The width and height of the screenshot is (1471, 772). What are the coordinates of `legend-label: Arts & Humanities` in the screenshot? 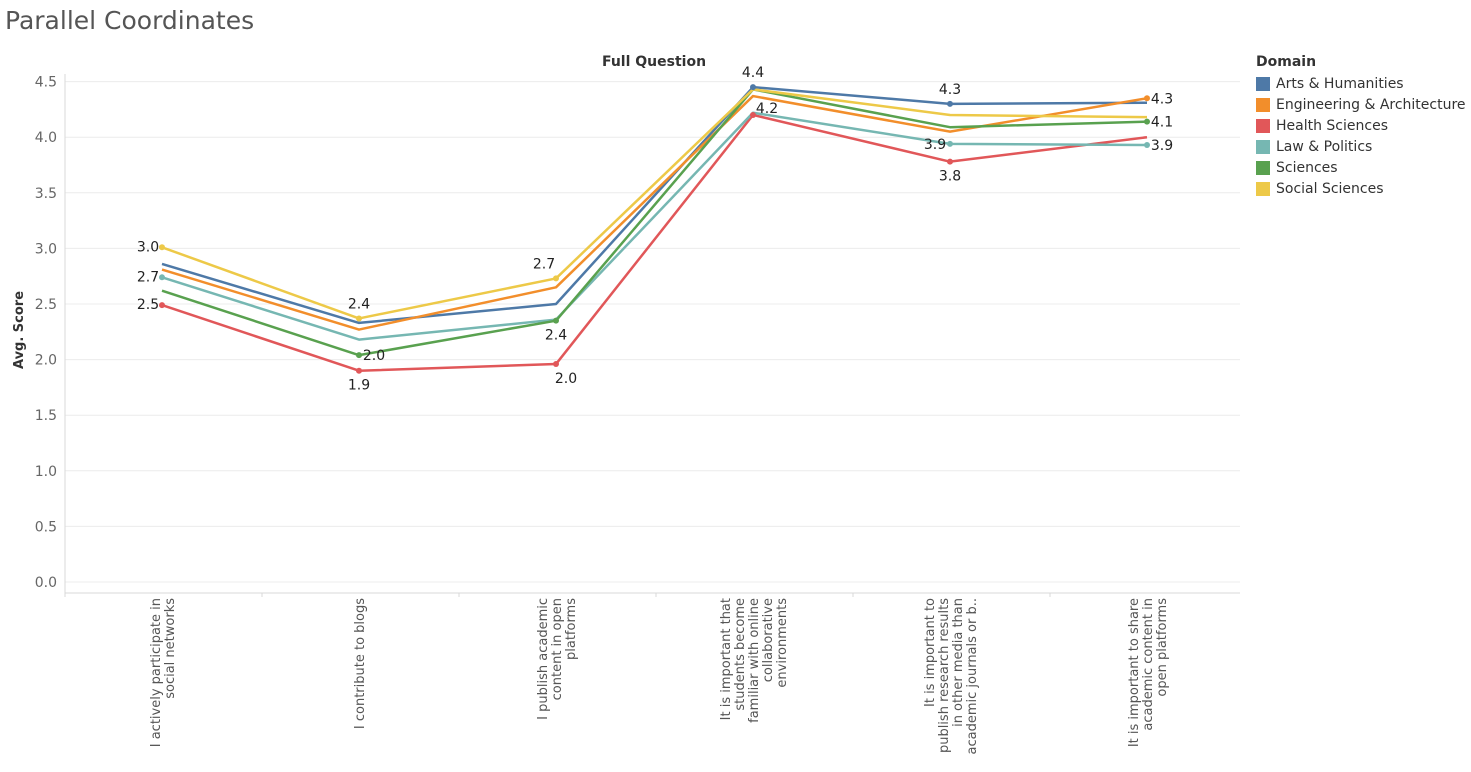 It's located at (1340, 83).